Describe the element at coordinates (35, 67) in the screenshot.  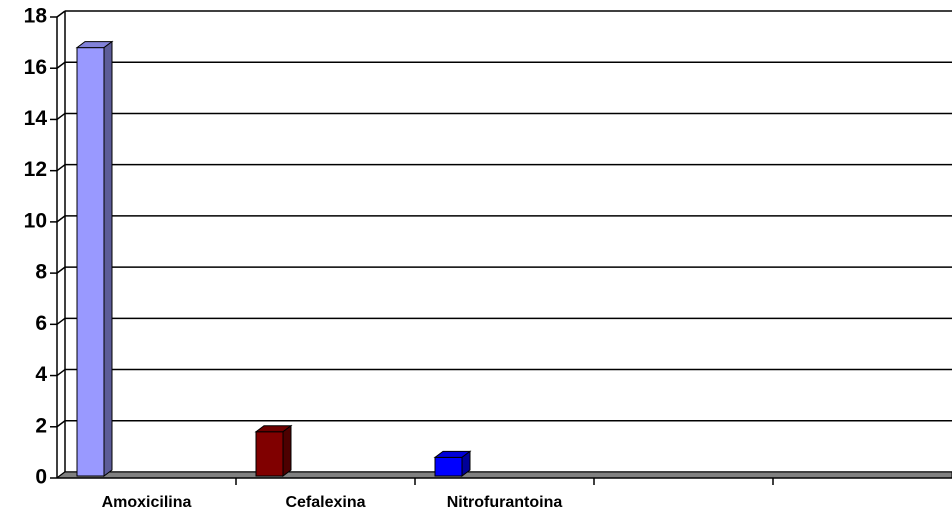
I see `y-tick-label: 16` at that location.